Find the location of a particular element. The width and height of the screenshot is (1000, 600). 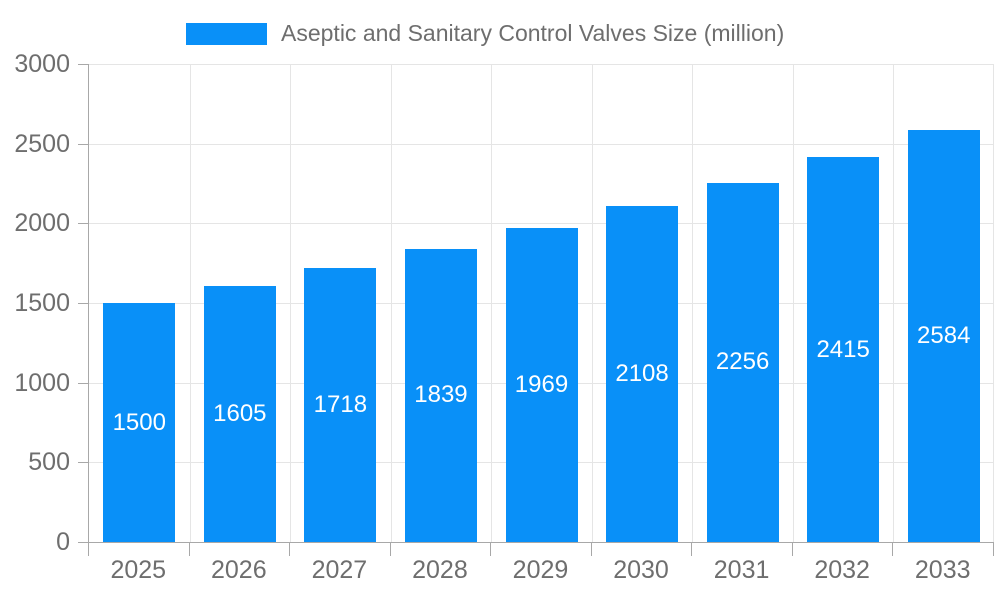

bar-value-label: 1839 is located at coordinates (441, 395).